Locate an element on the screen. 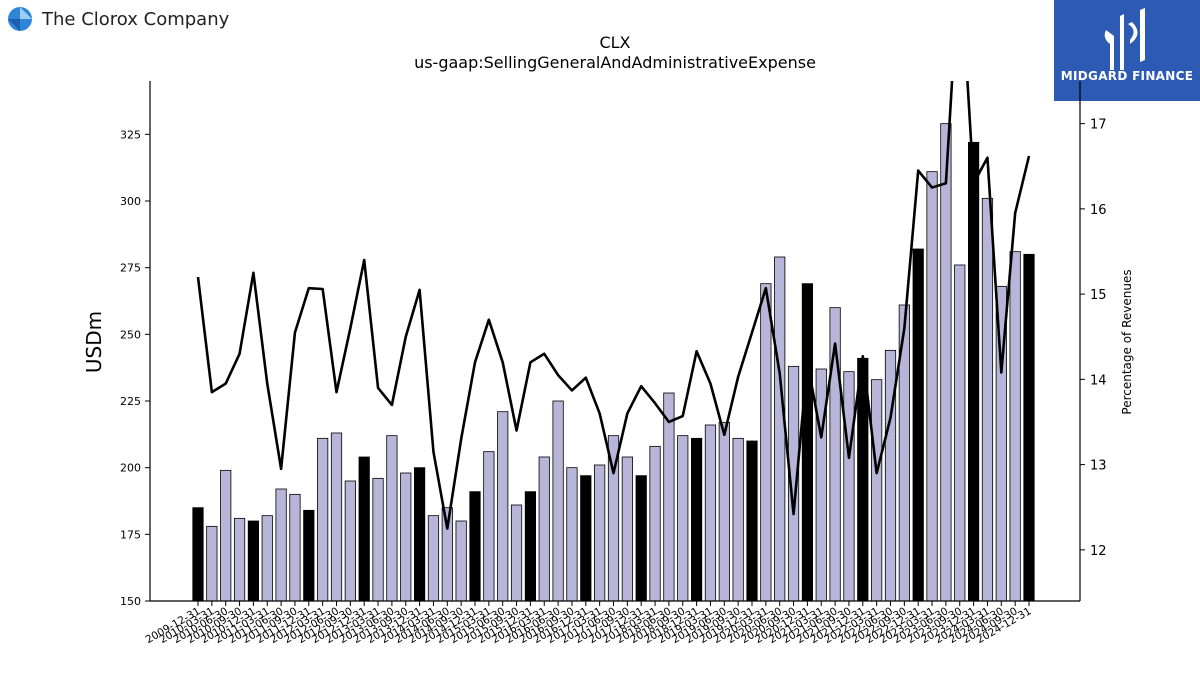 This screenshot has width=1200, height=675. y-axis-label: USDm is located at coordinates (94, 342).